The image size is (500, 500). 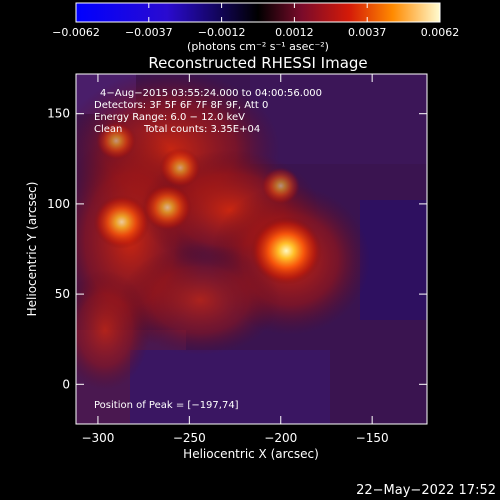 What do you see at coordinates (201, 129) in the screenshot?
I see `annotation-total-counts: Total counts: 3.35E+04` at bounding box center [201, 129].